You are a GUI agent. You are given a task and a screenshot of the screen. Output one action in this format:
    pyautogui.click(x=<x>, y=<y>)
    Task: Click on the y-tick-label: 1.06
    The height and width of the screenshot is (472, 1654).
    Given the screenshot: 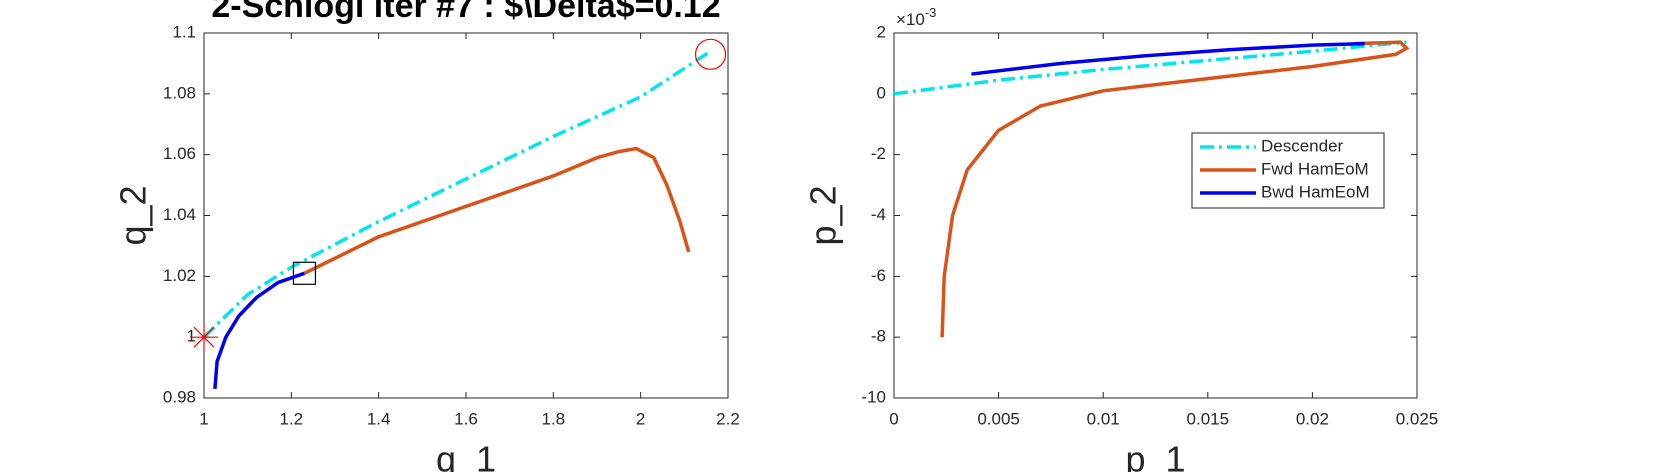 What is the action you would take?
    pyautogui.click(x=179, y=153)
    